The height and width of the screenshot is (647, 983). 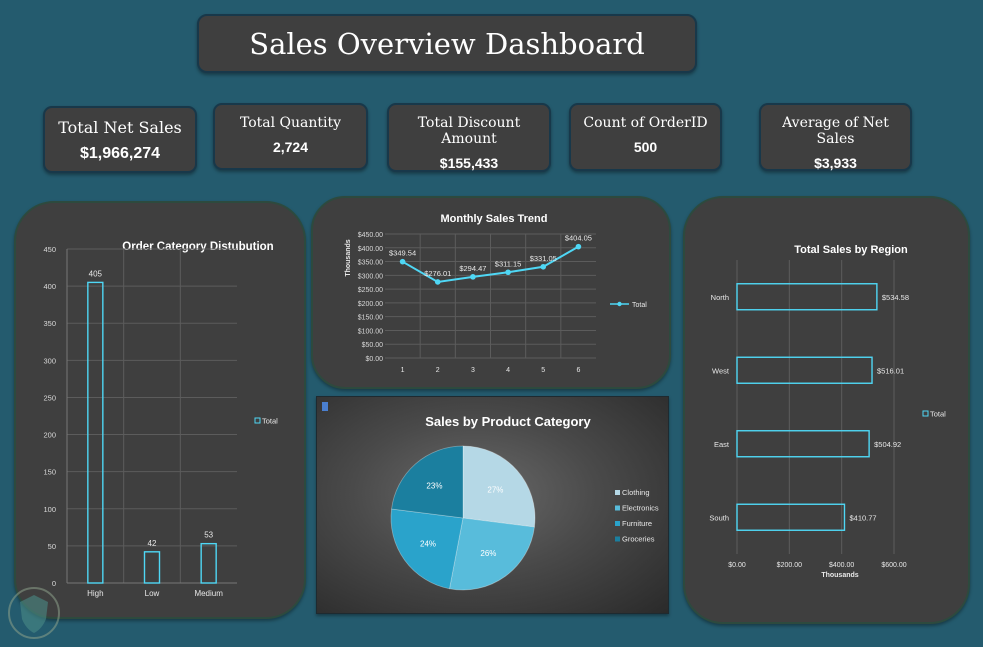 I want to click on series-line, so click(x=490, y=264).